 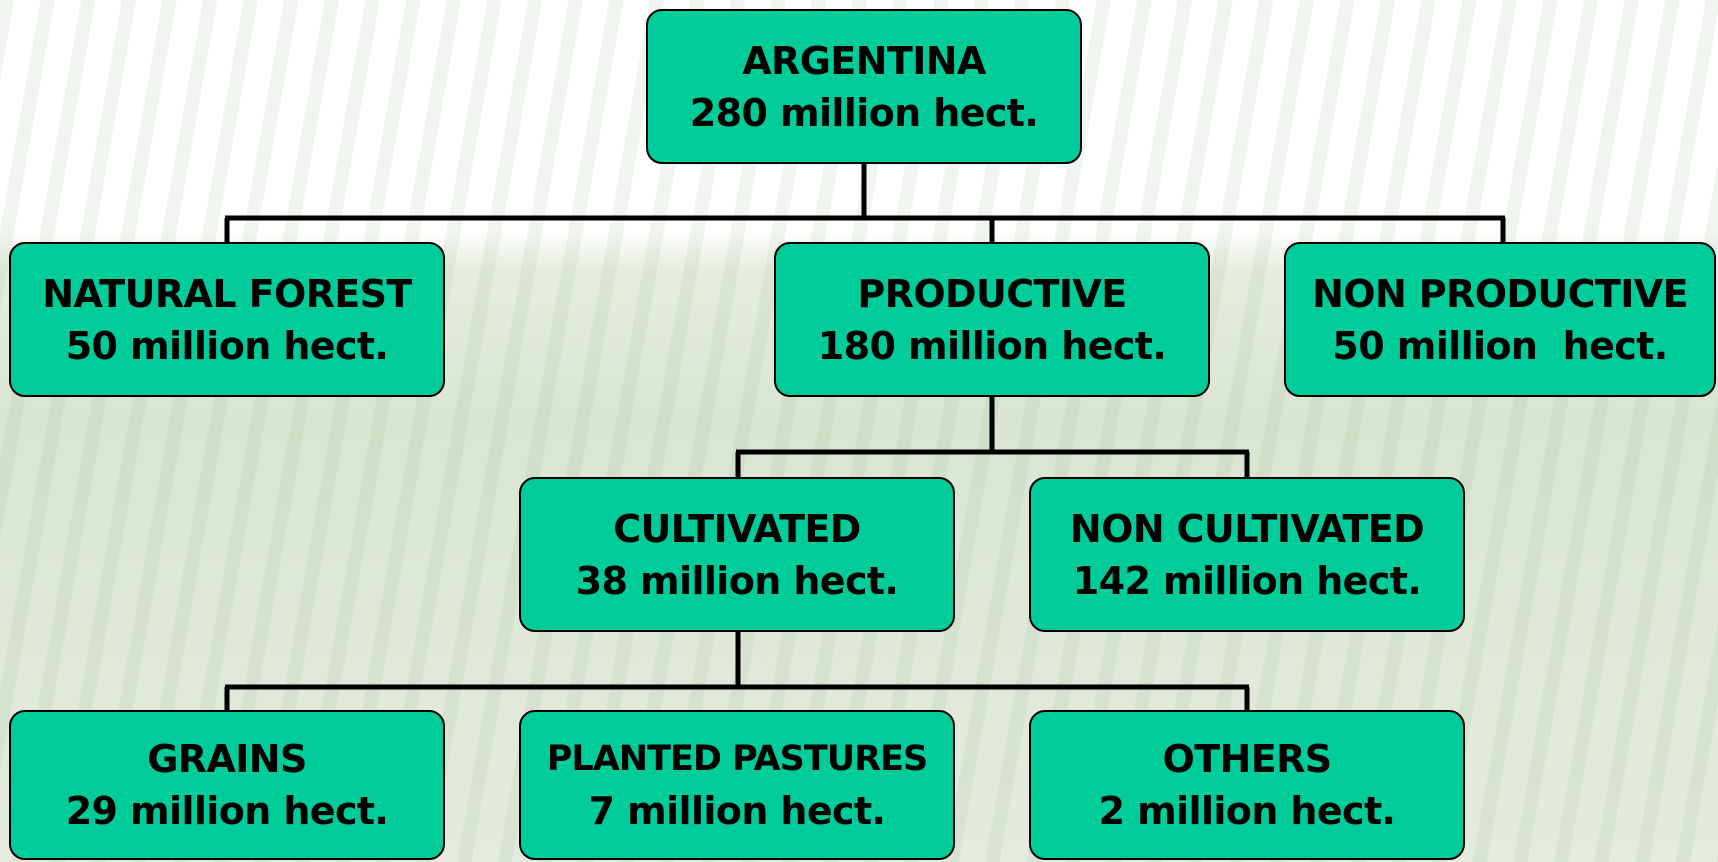 What do you see at coordinates (227, 293) in the screenshot?
I see `node-label: NATURAL FOREST` at bounding box center [227, 293].